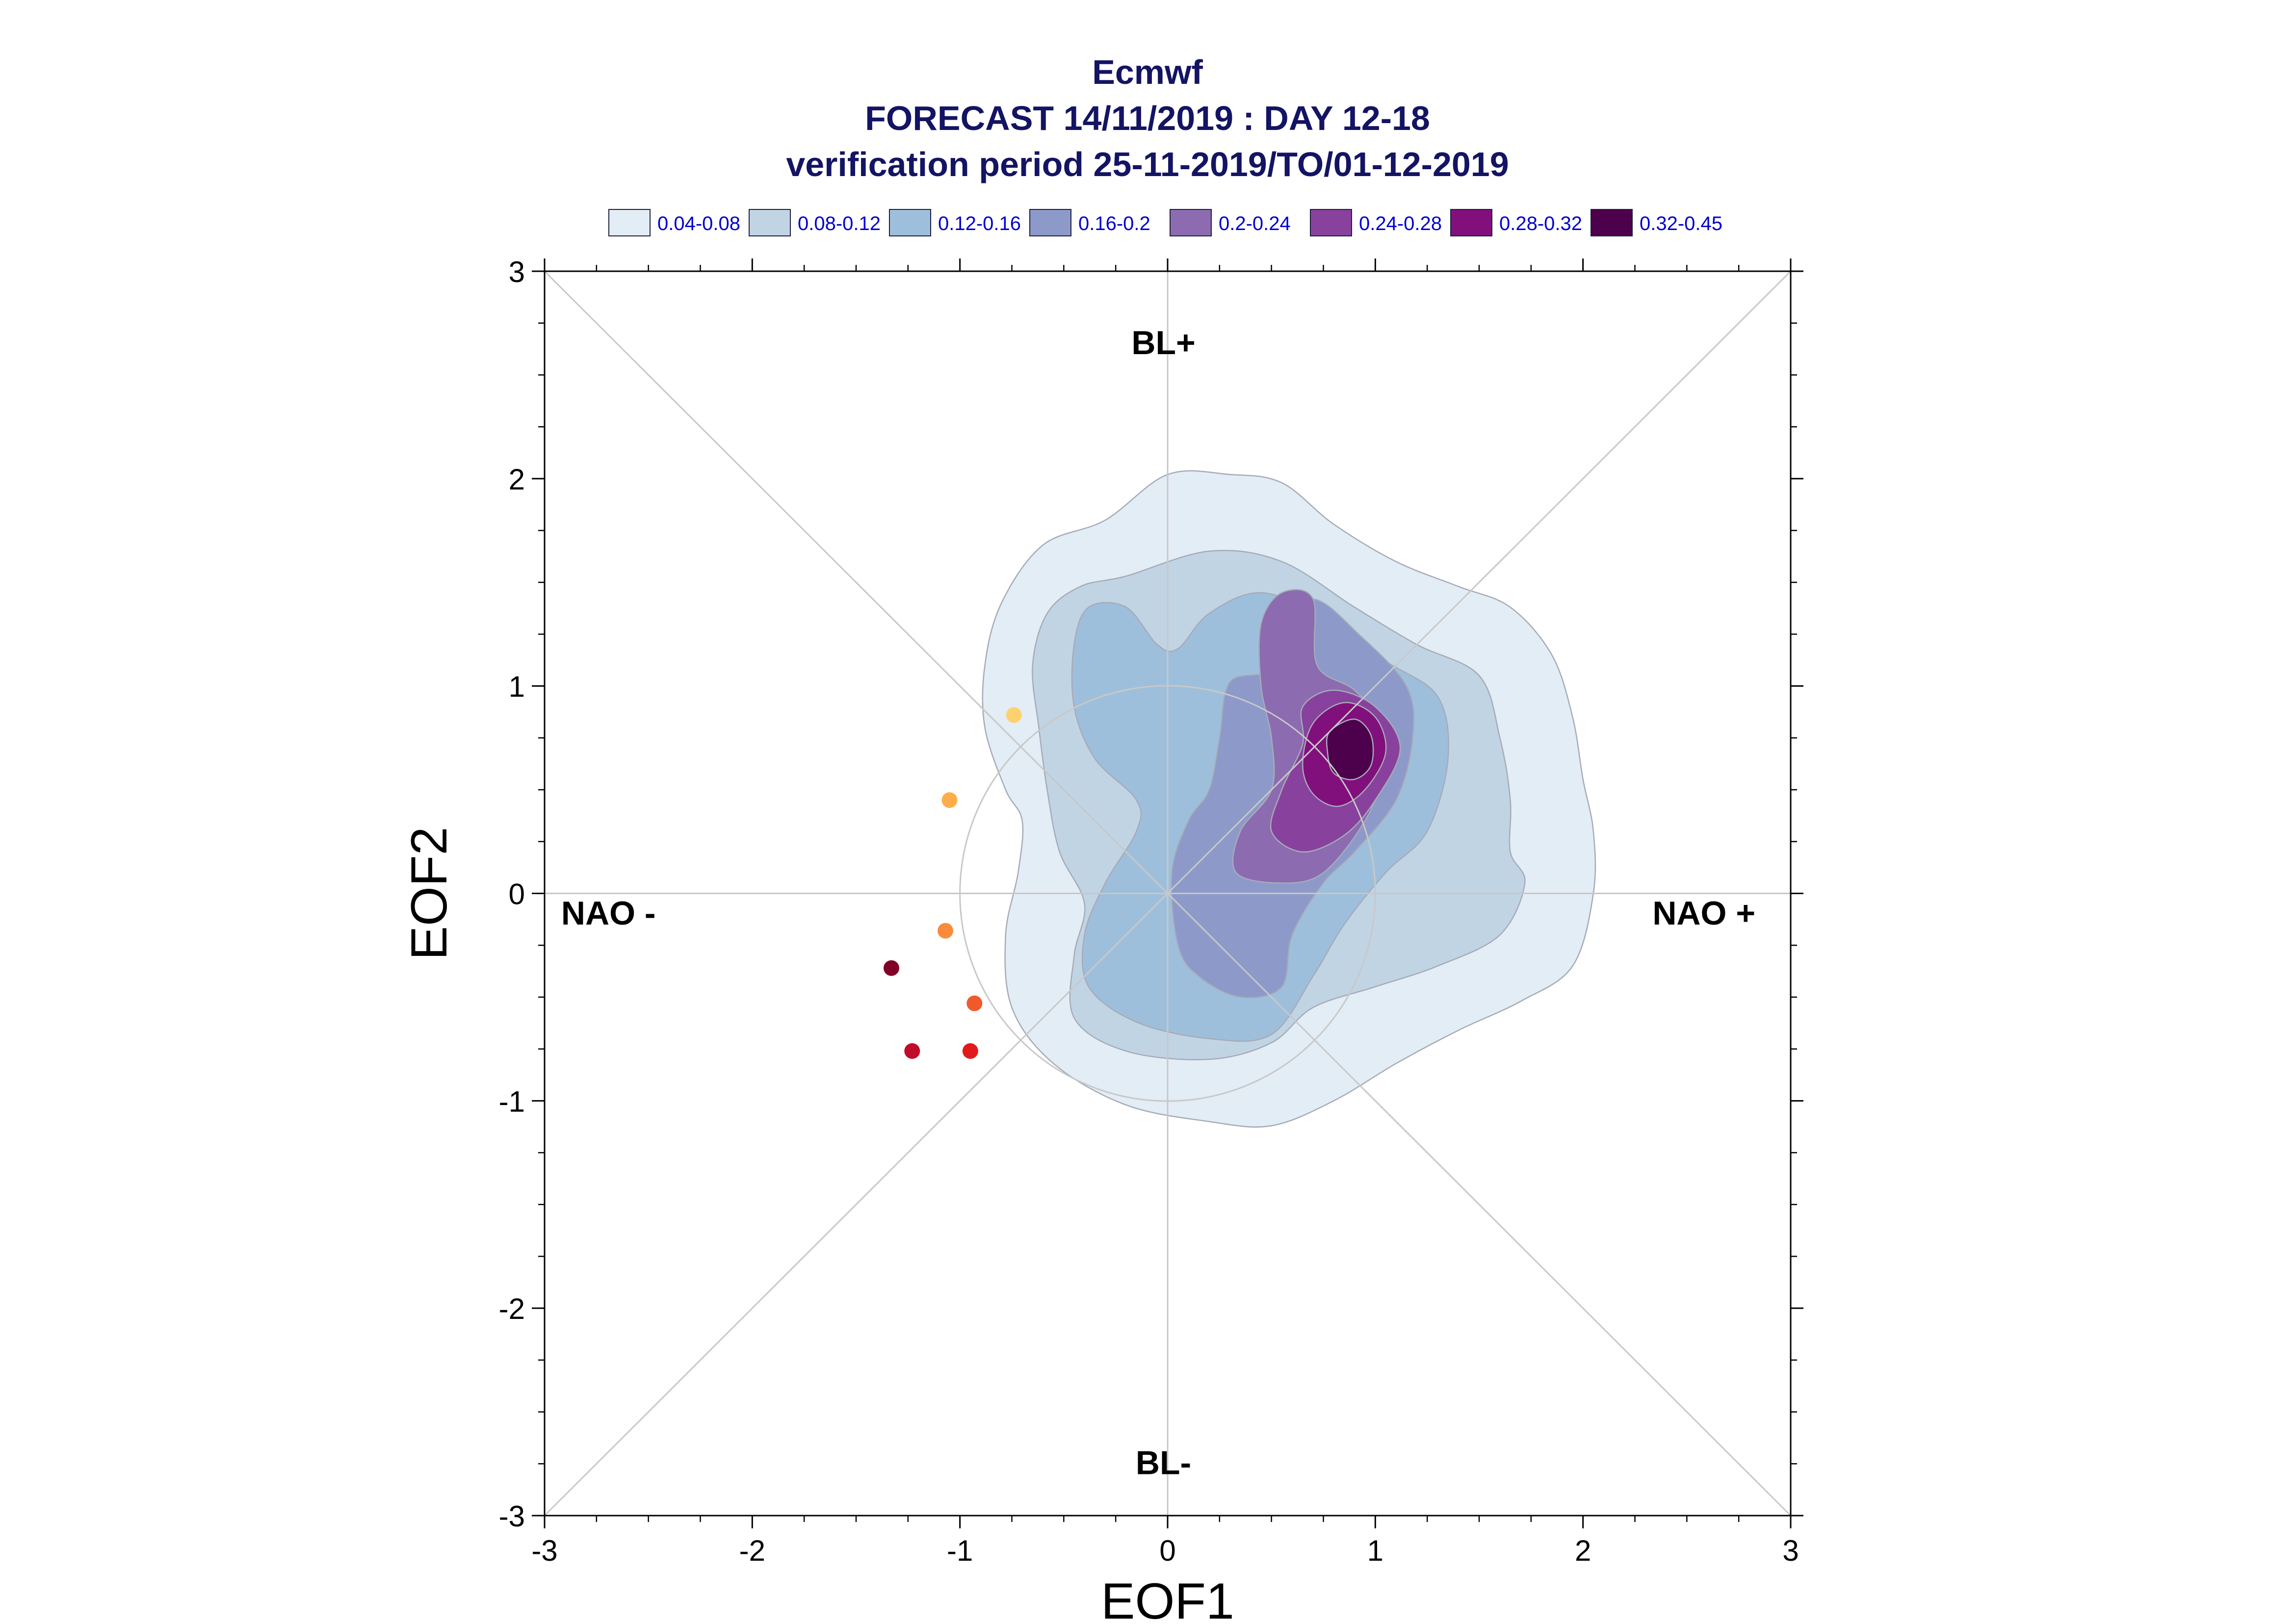  What do you see at coordinates (1682, 223) in the screenshot?
I see `legend-label: 0.32-0.45` at bounding box center [1682, 223].